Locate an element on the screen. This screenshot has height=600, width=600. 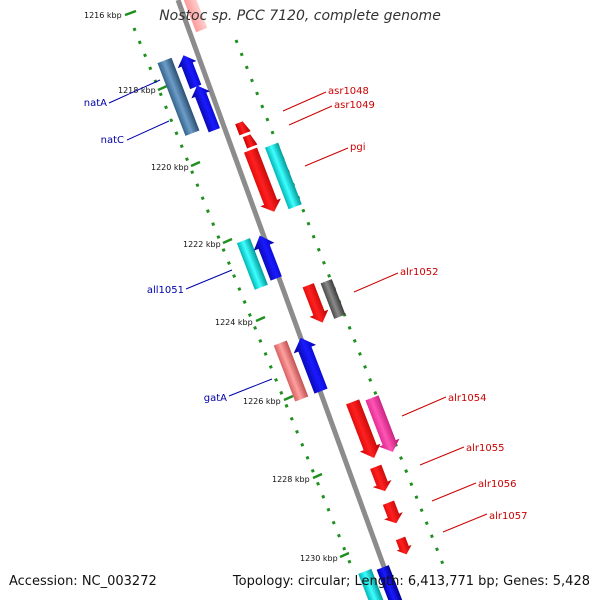
gene-block-all1051 is located at coordinates (252, 264).